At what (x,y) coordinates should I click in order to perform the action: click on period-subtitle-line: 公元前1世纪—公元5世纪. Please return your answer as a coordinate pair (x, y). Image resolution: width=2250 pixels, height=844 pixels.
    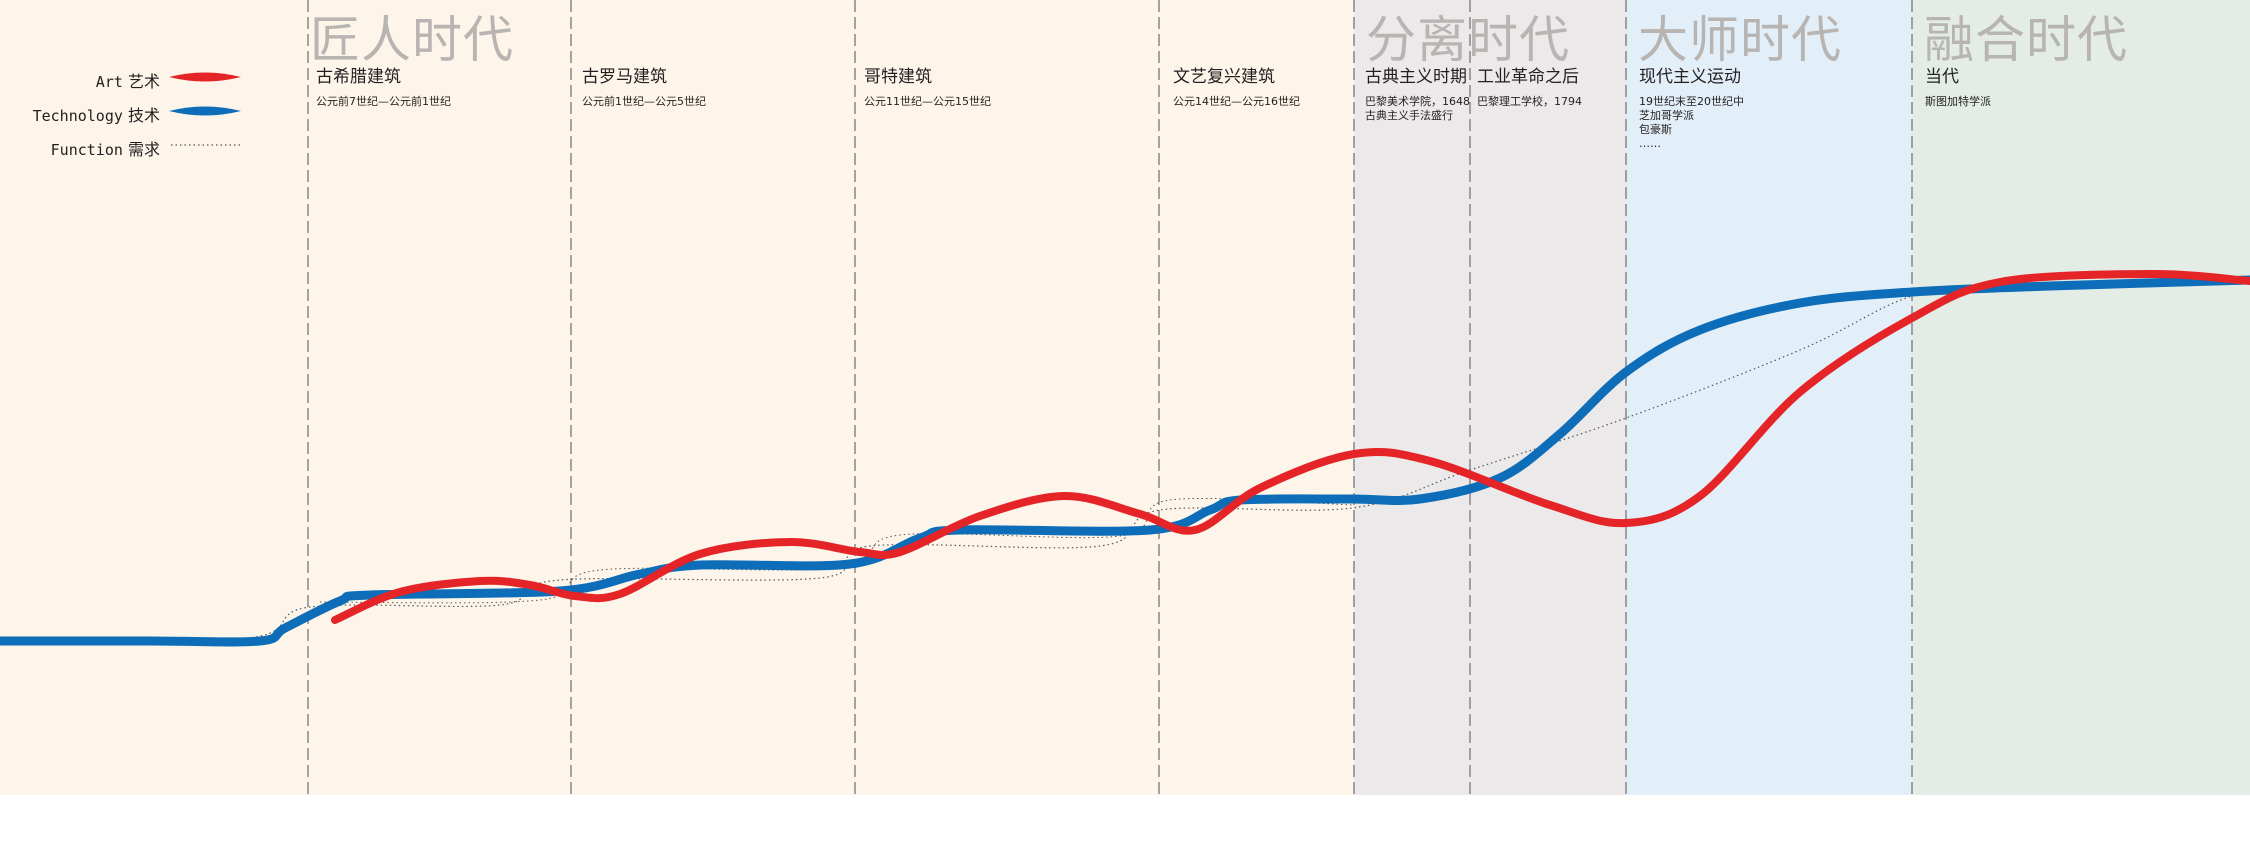
    Looking at the image, I should click on (644, 101).